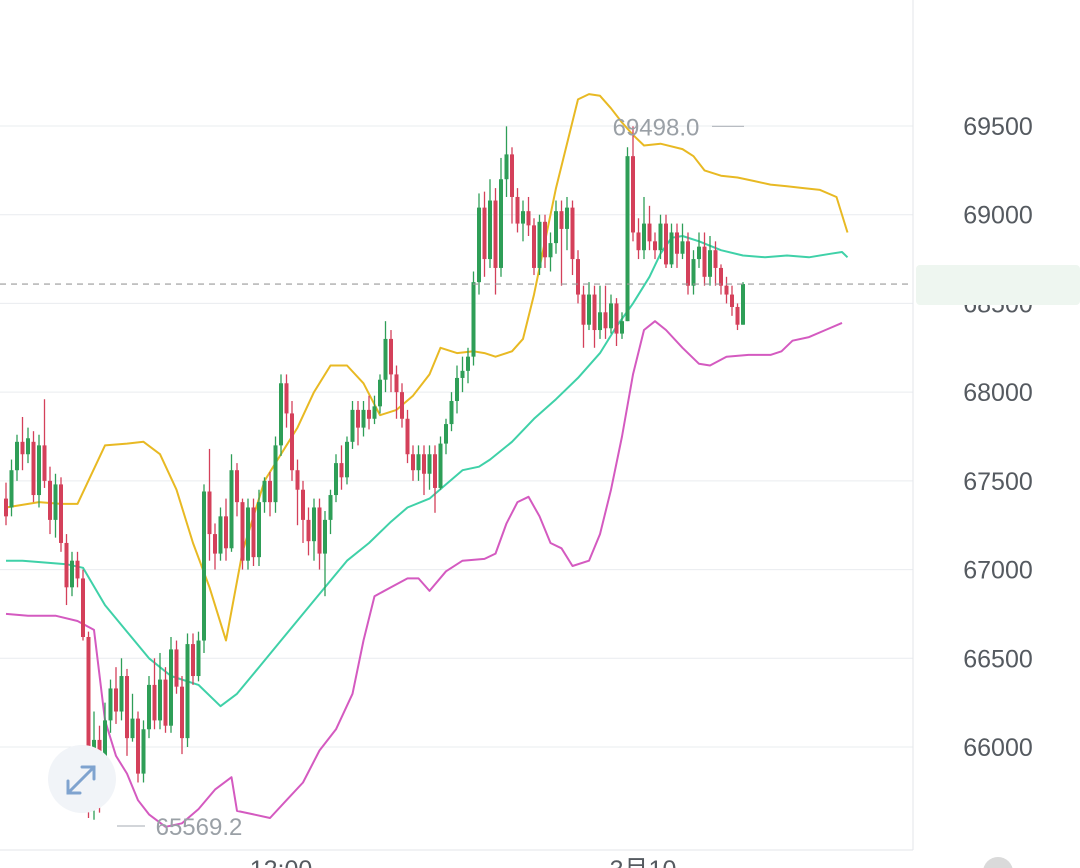  What do you see at coordinates (656, 127) in the screenshot?
I see `high-price-label: 69498.0` at bounding box center [656, 127].